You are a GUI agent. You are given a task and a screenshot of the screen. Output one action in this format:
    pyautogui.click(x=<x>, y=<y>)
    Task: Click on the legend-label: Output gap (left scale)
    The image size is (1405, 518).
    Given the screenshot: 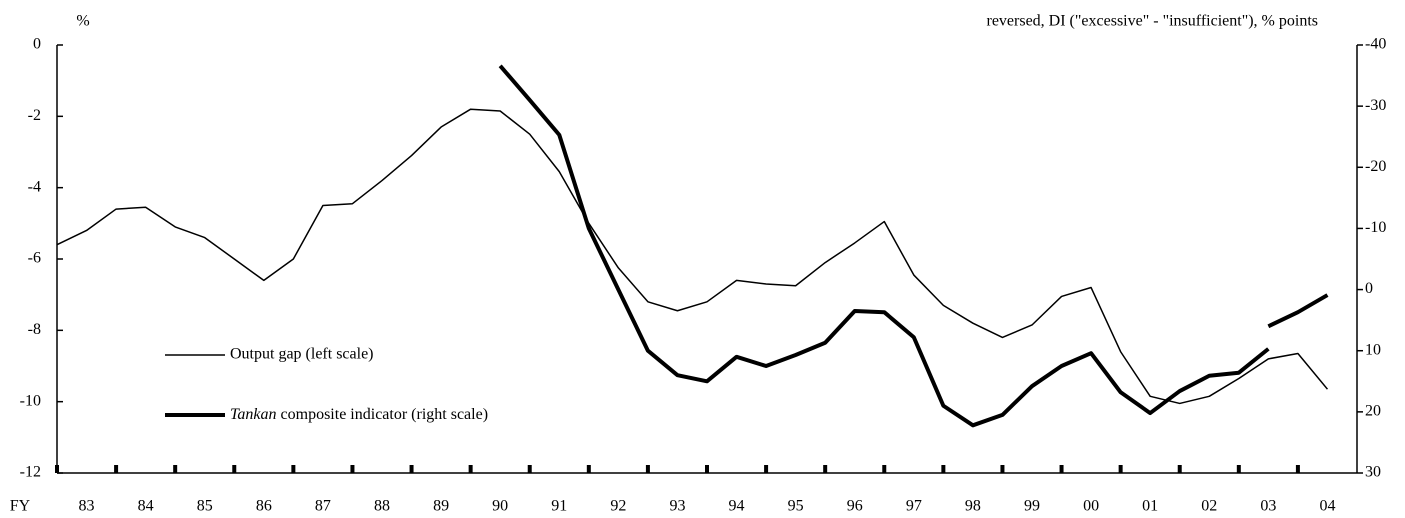 What is the action you would take?
    pyautogui.click(x=302, y=354)
    